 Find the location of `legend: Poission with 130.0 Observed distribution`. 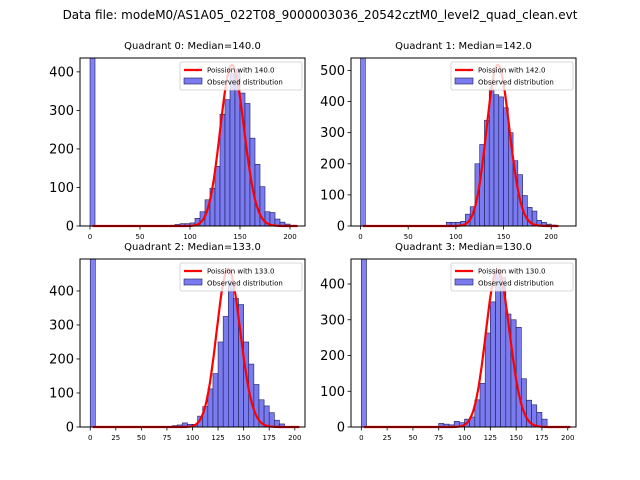

legend: Poission with 130.0 Observed distribution is located at coordinates (512, 277).